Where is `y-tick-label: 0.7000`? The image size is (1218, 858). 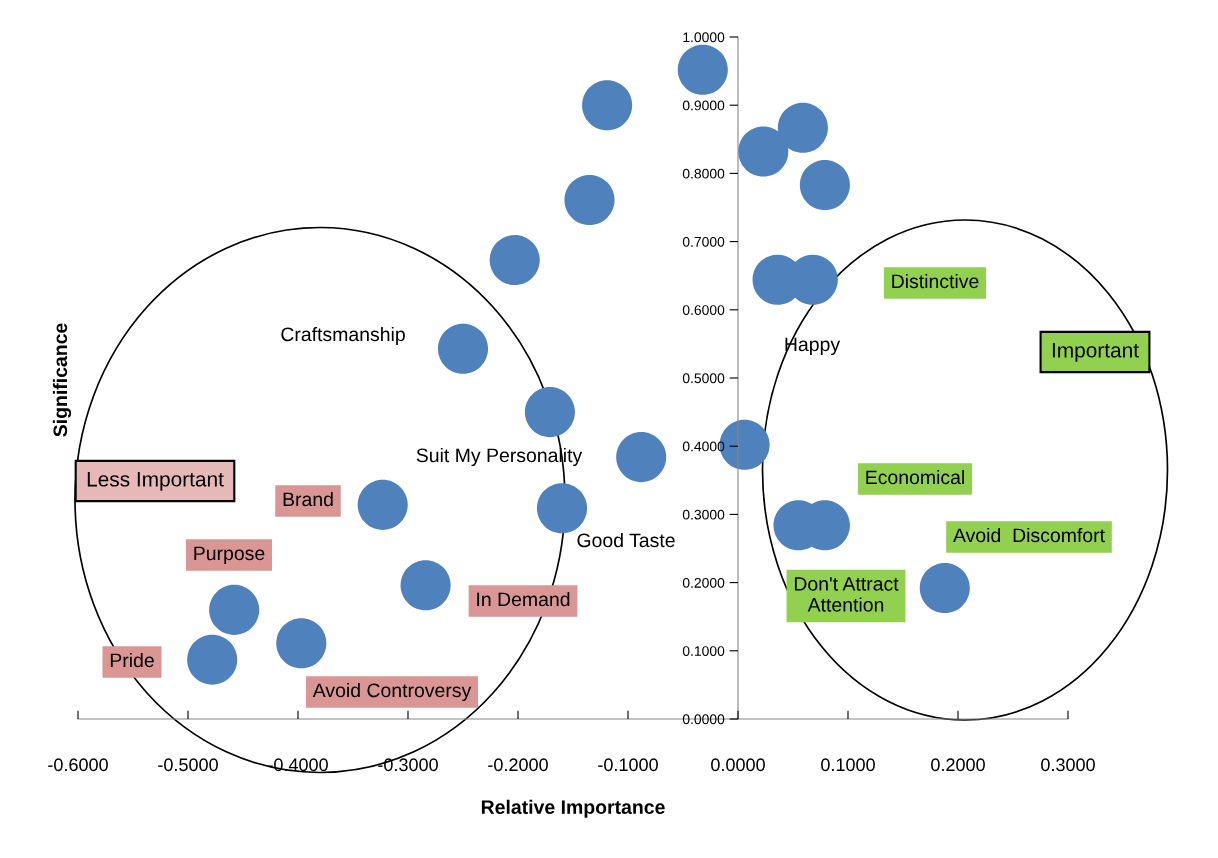 y-tick-label: 0.7000 is located at coordinates (703, 241).